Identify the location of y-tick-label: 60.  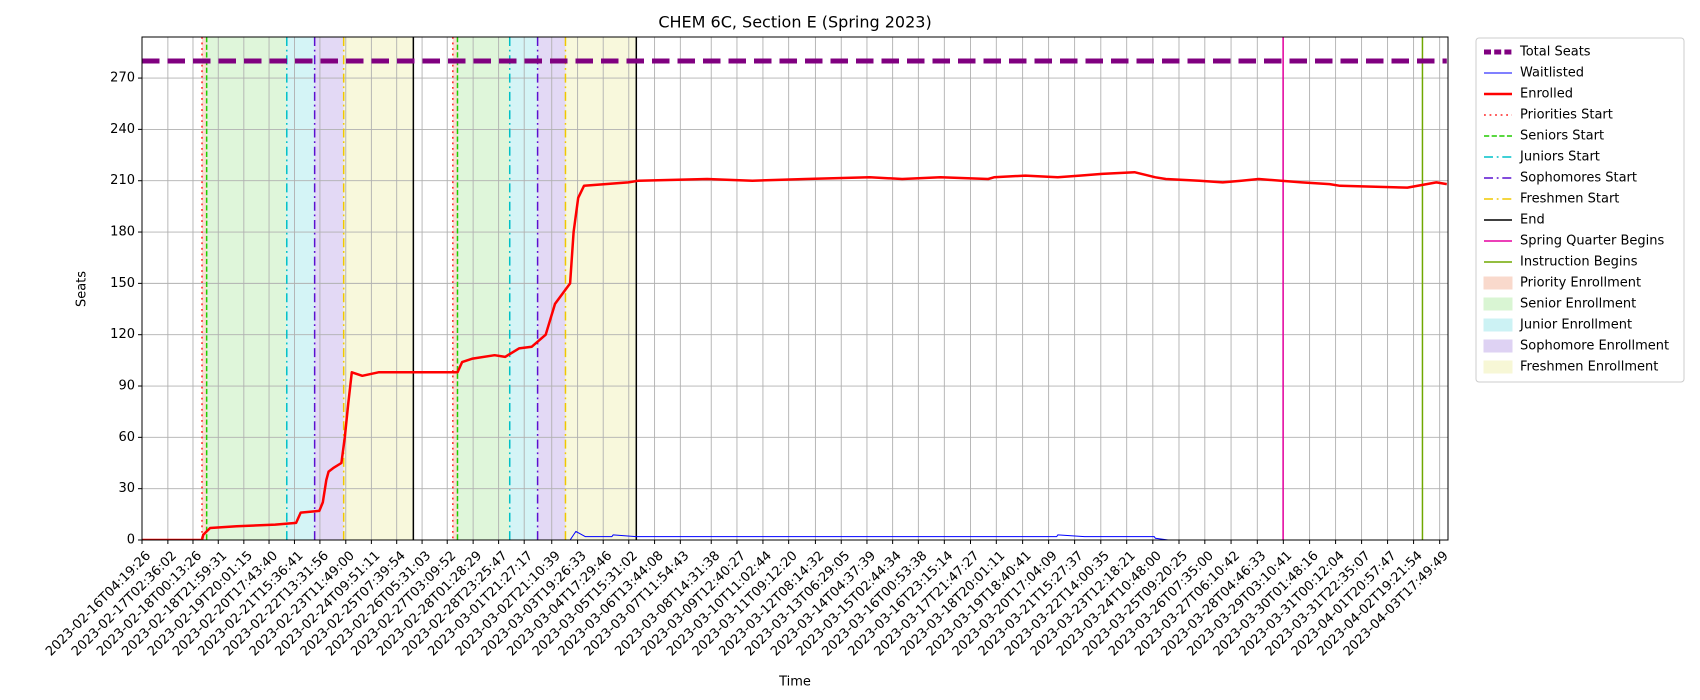
(126, 437).